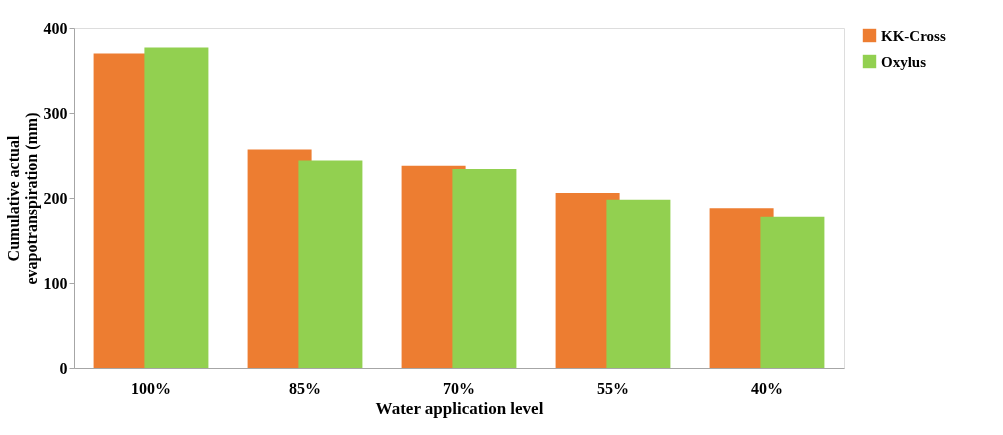  What do you see at coordinates (459, 388) in the screenshot?
I see `x-tick-label: 70%` at bounding box center [459, 388].